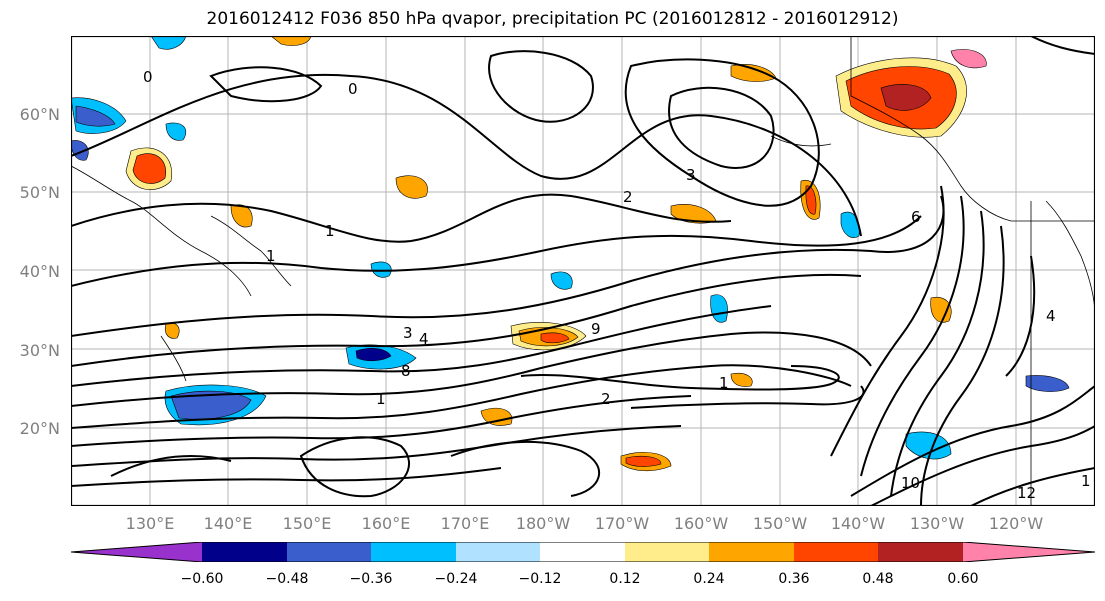 Image resolution: width=1105 pixels, height=601 pixels. Describe the element at coordinates (39, 271) in the screenshot. I see `lat-label-40n: 40°N` at that location.